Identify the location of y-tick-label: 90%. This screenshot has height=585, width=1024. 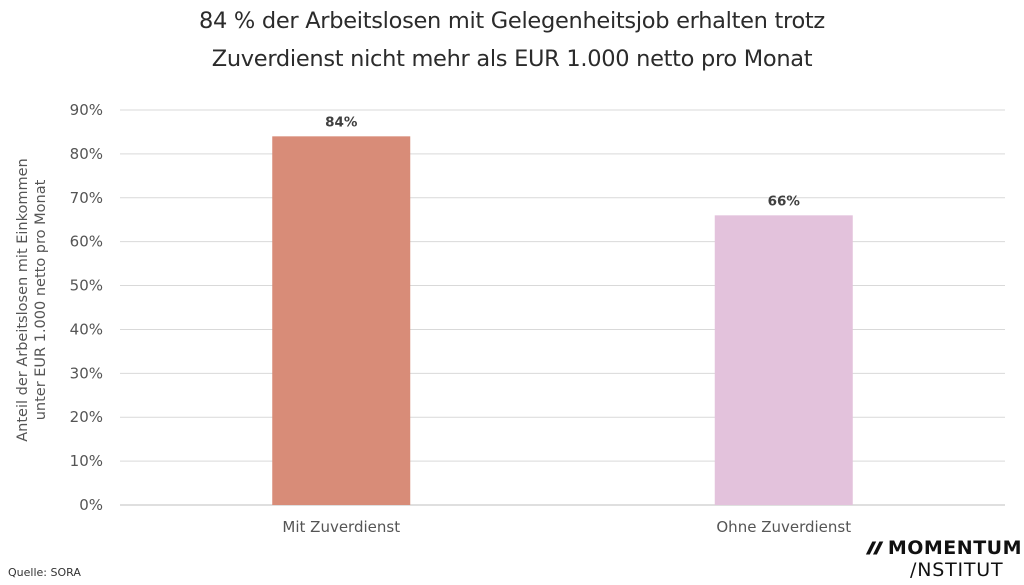
(86, 110).